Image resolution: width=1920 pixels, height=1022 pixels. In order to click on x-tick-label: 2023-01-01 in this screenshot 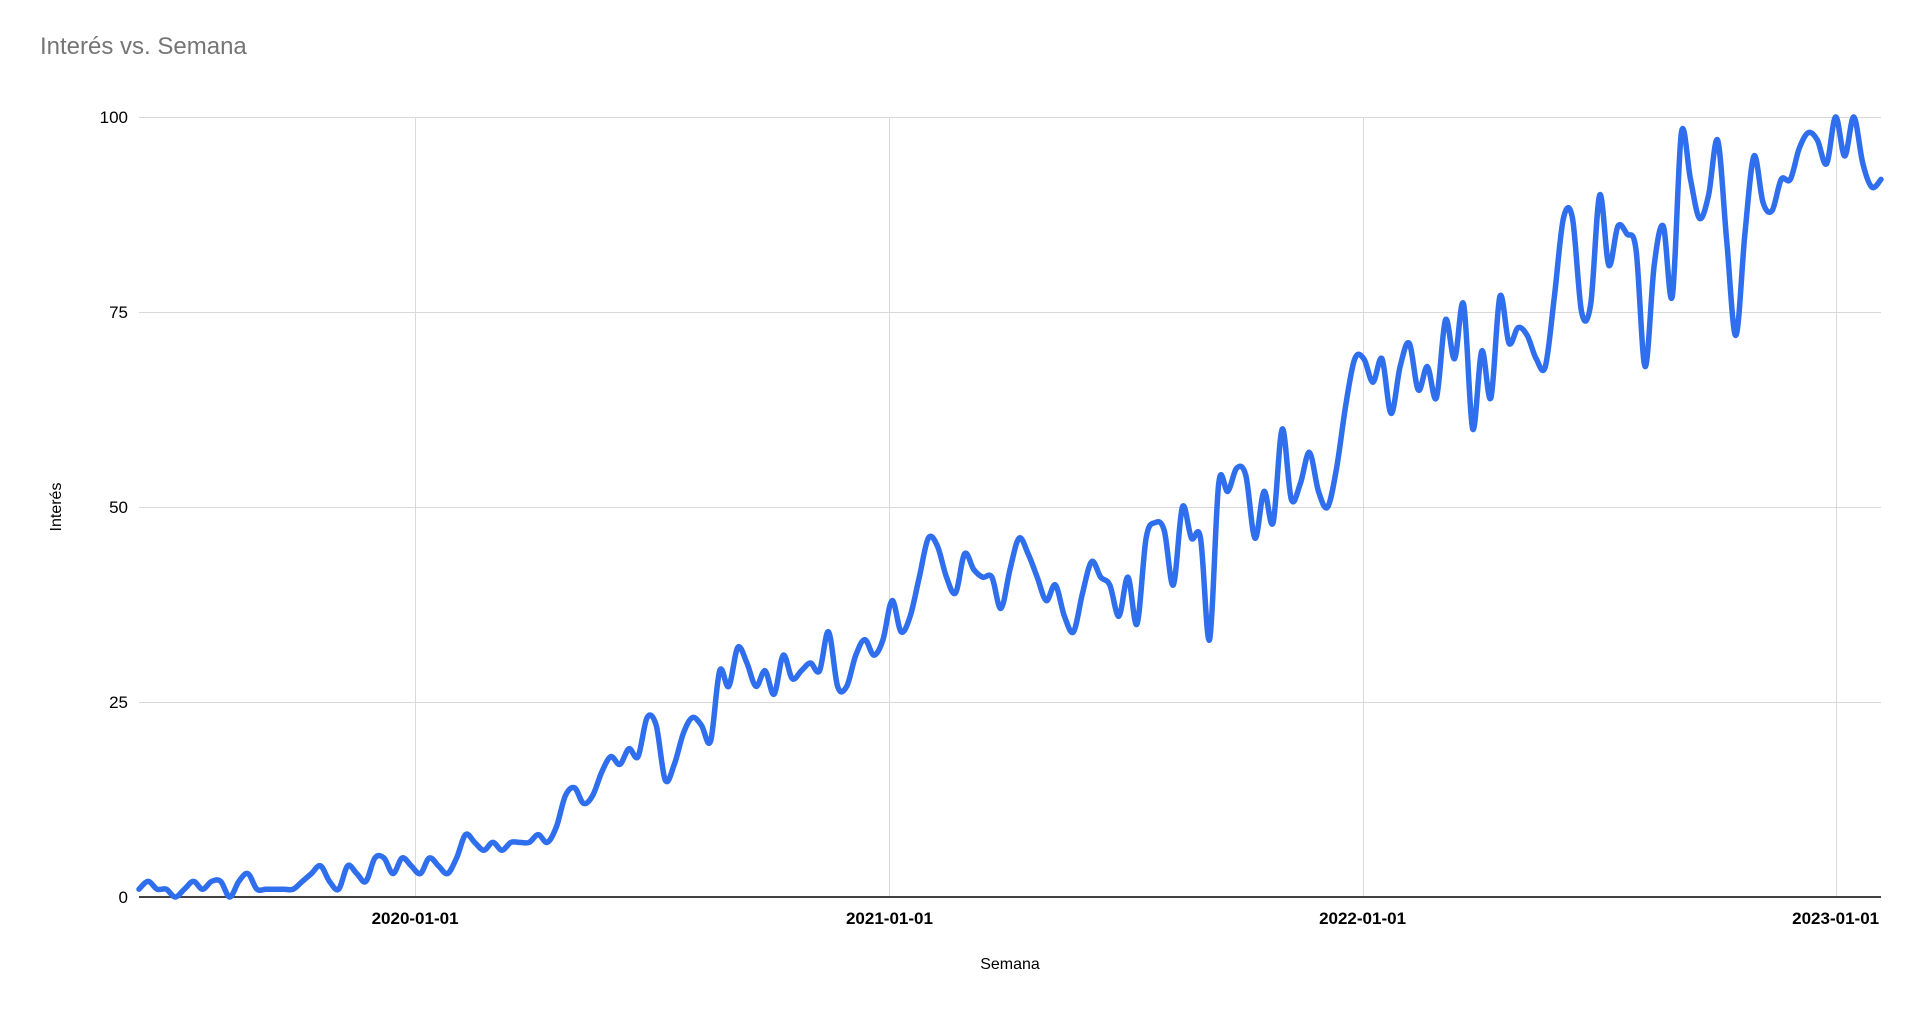, I will do `click(1835, 918)`.